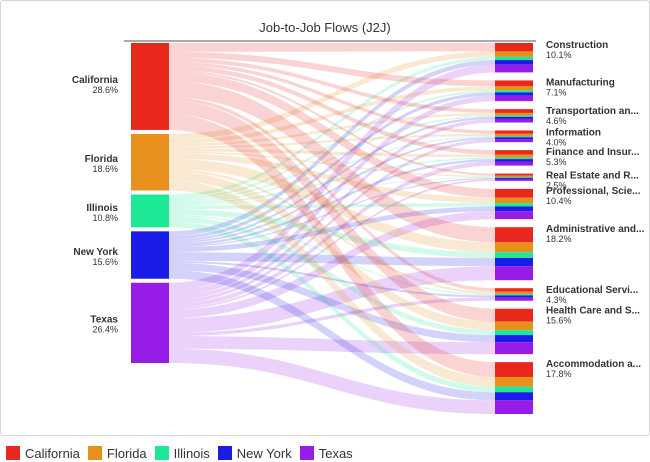 The image size is (650, 462). Describe the element at coordinates (514, 348) in the screenshot. I see `target-band-health-care-and-s-texas` at that location.